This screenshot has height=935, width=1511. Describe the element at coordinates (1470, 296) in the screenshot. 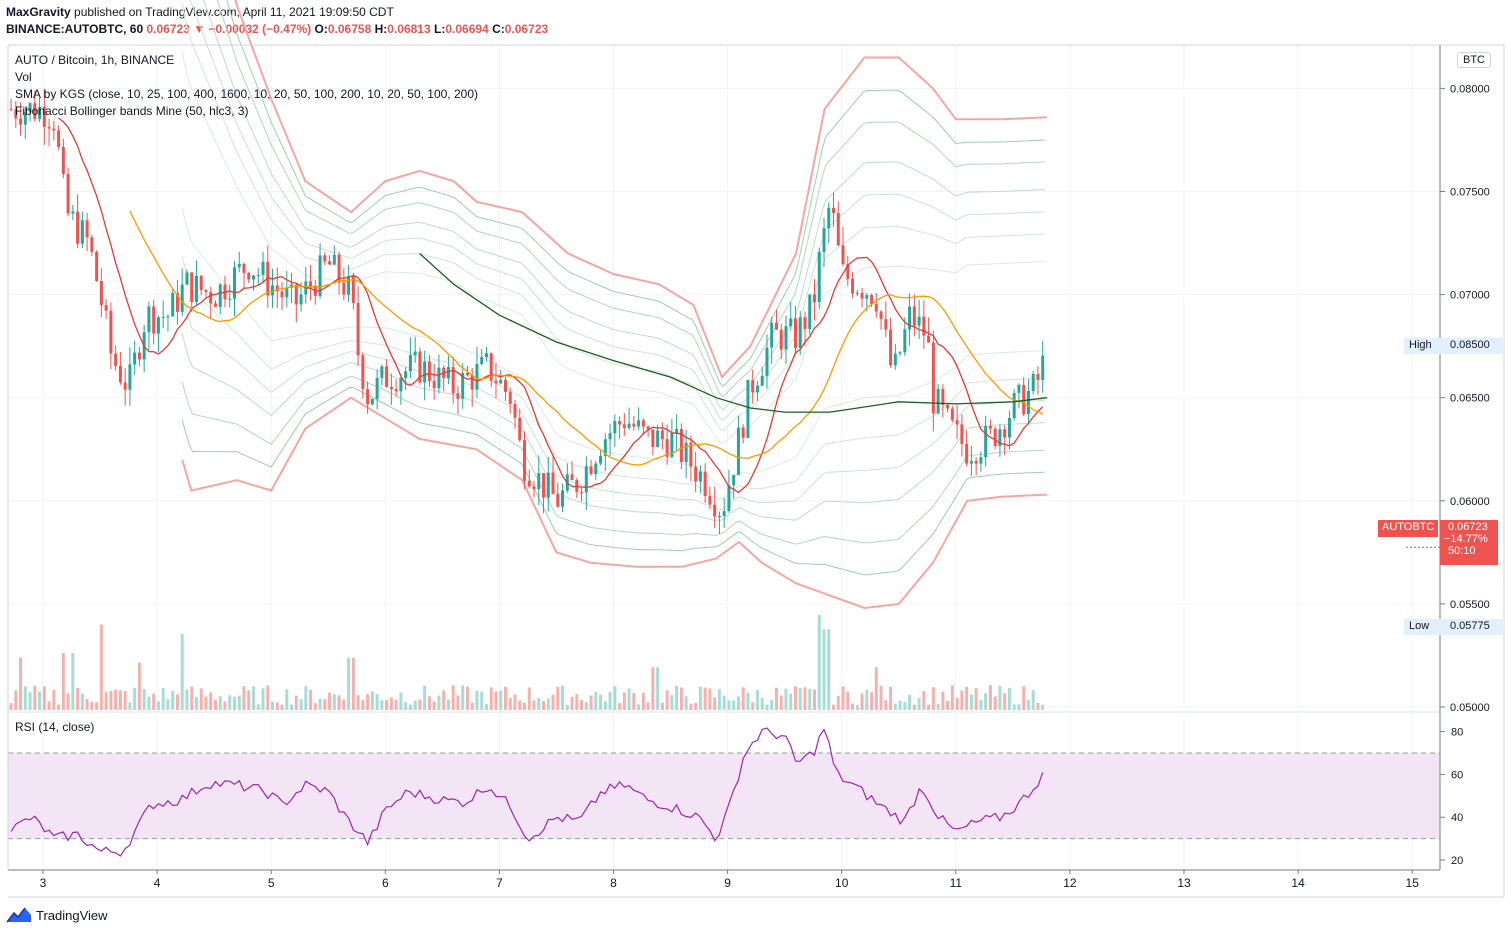

I see `price-tick-label: 0.07000` at that location.